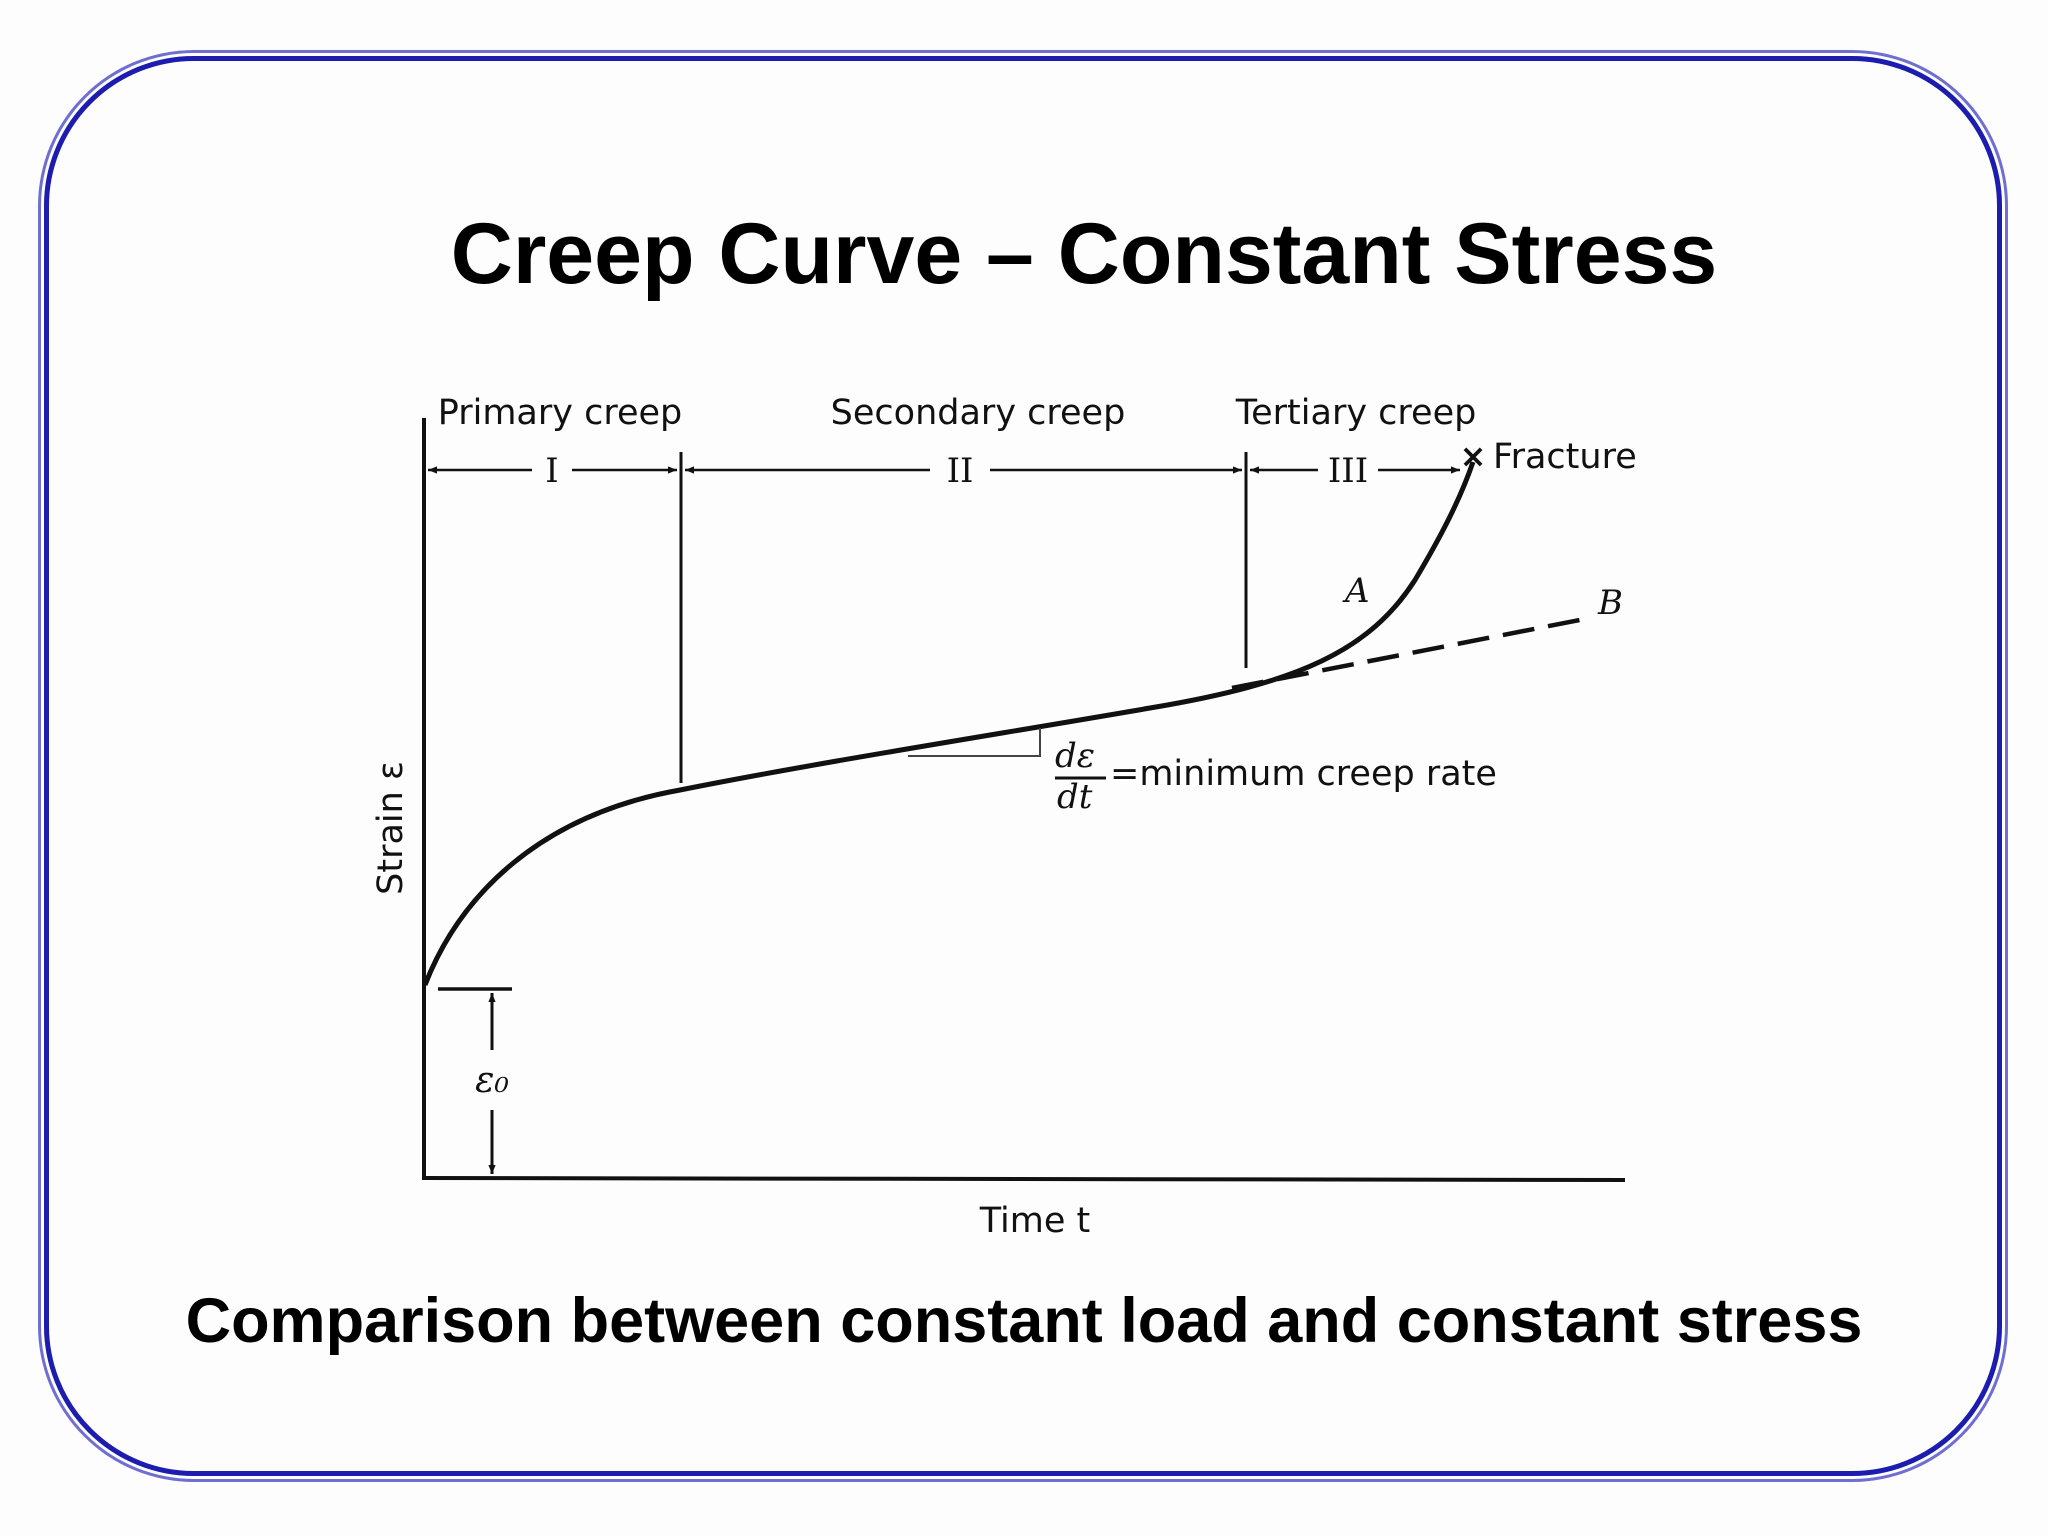  Describe the element at coordinates (1075, 797) in the screenshot. I see `rate-denominator: dt` at that location.